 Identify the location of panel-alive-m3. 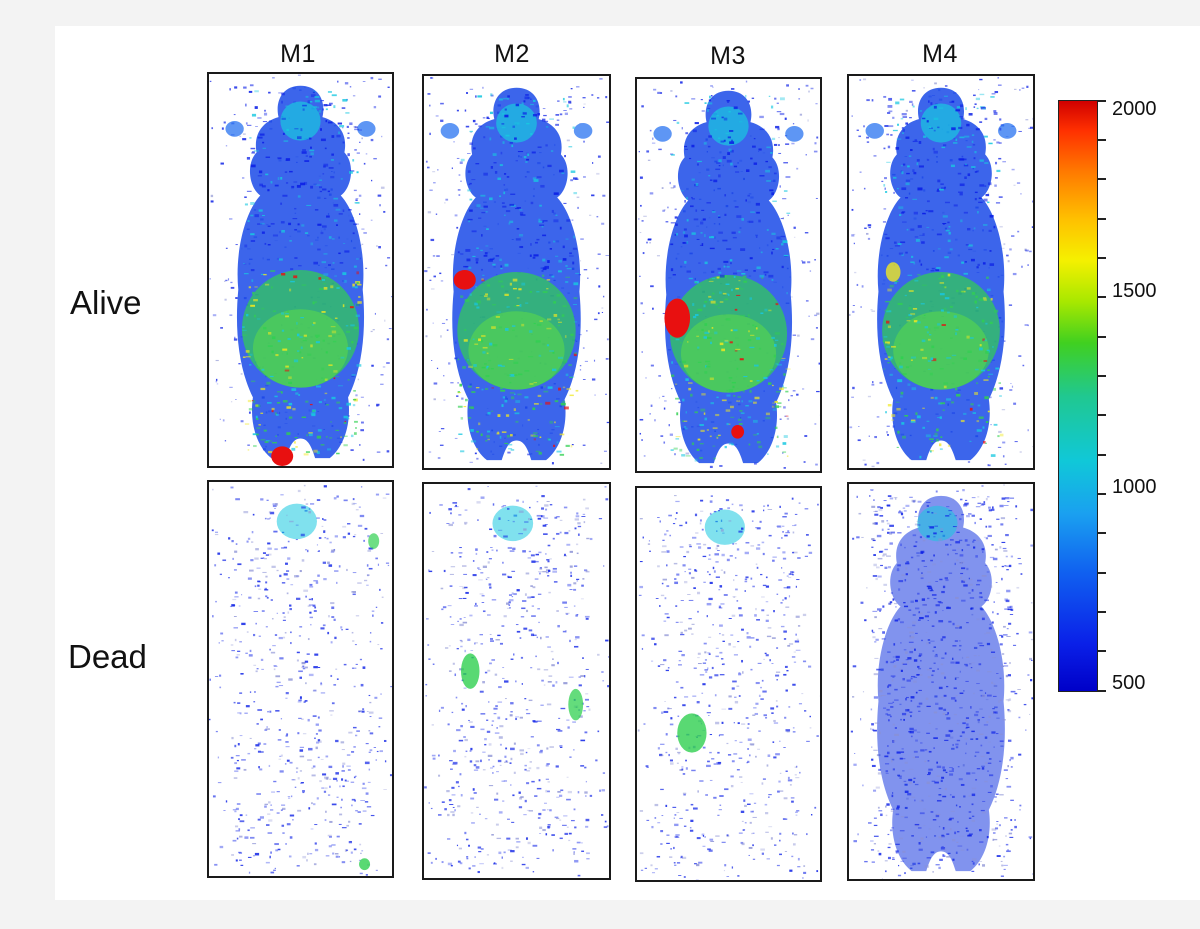
(728, 275).